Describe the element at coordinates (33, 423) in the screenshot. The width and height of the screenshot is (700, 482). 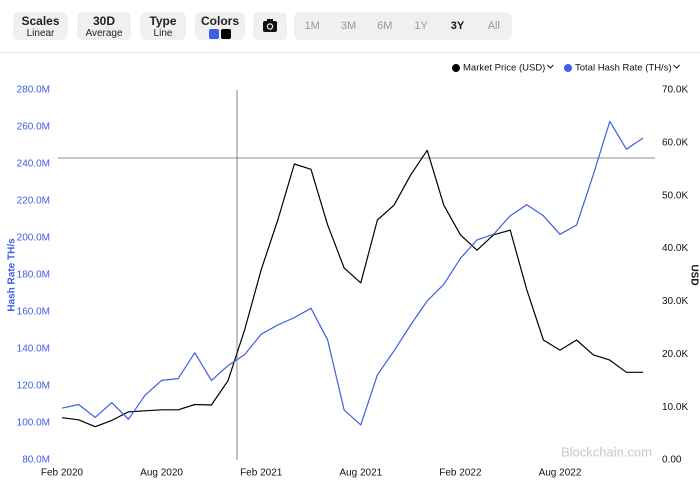
I see `y-tick-label: 100.0M` at that location.